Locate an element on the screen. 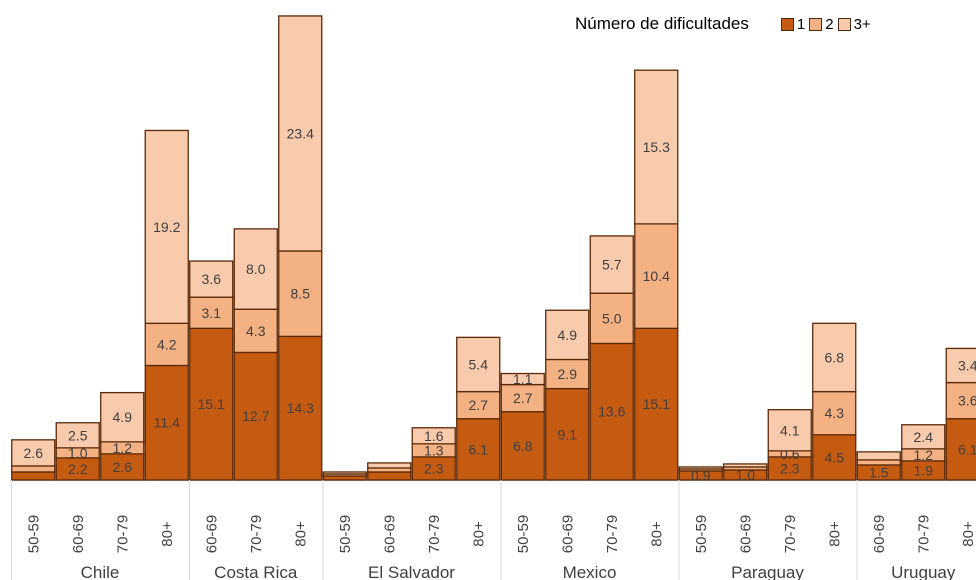  data-label: 2.9 is located at coordinates (568, 374).